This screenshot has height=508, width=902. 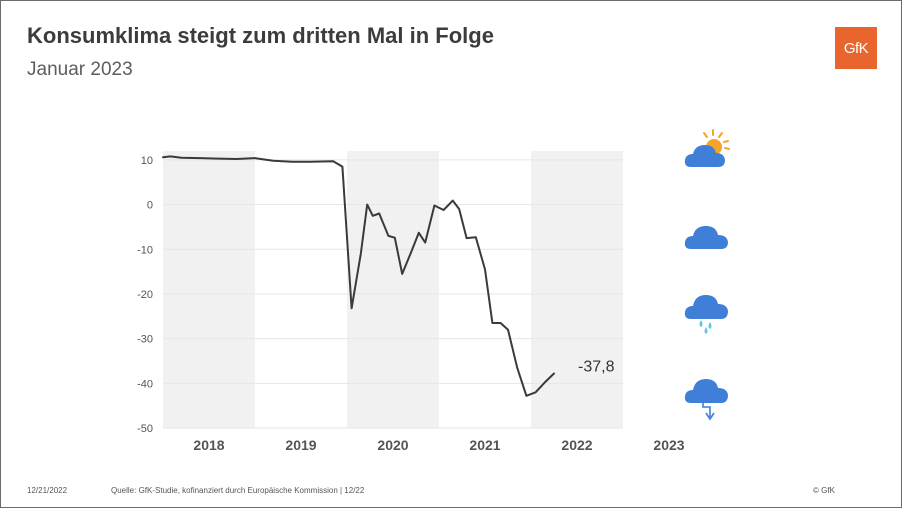 What do you see at coordinates (393, 289) in the screenshot?
I see `year-band-2020` at bounding box center [393, 289].